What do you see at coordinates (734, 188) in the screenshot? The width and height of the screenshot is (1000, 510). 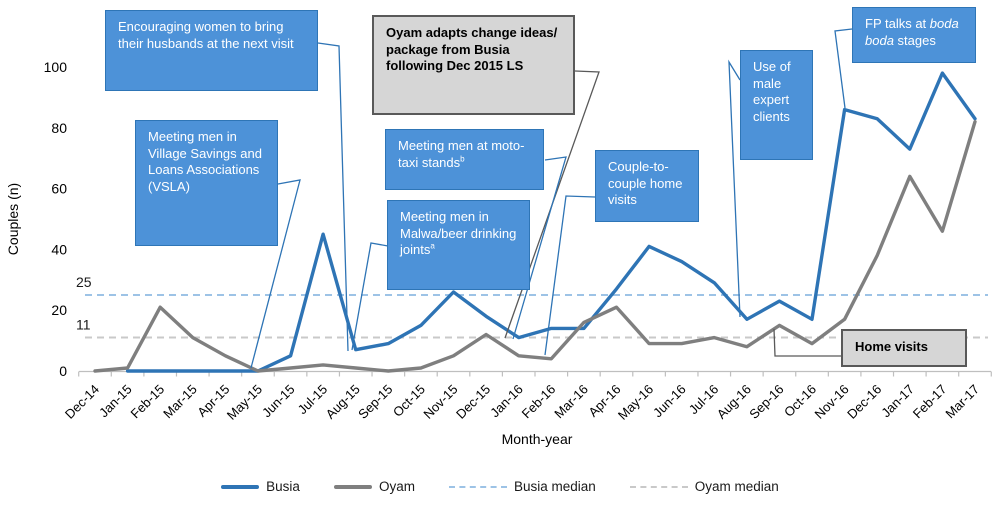 I see `callout-male-expert-clients-connector` at bounding box center [734, 188].